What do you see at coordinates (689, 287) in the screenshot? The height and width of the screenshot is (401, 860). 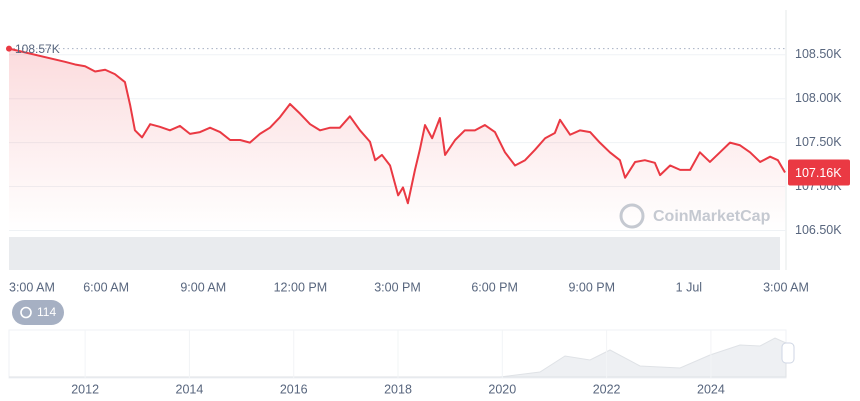 I see `x-tick-label: 1 Jul` at bounding box center [689, 287].